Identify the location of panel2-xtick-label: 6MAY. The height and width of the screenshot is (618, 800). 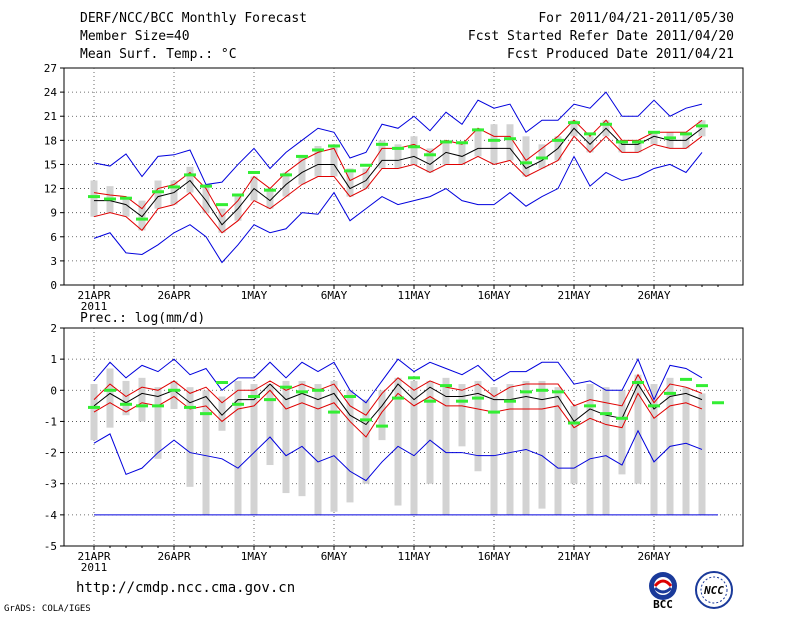
(334, 556).